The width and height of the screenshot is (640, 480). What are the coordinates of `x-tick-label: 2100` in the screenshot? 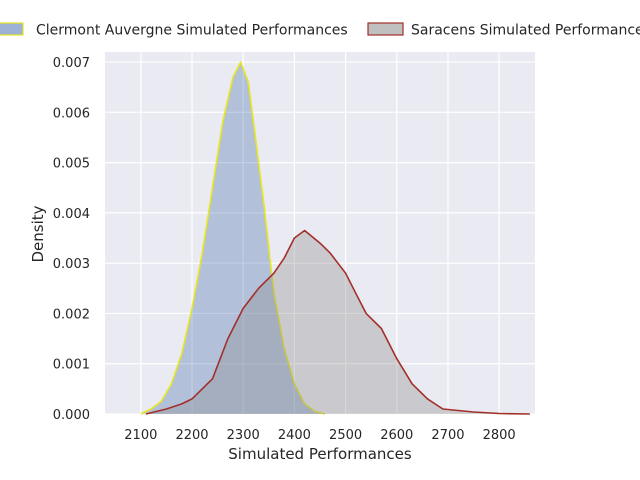 It's located at (140, 435).